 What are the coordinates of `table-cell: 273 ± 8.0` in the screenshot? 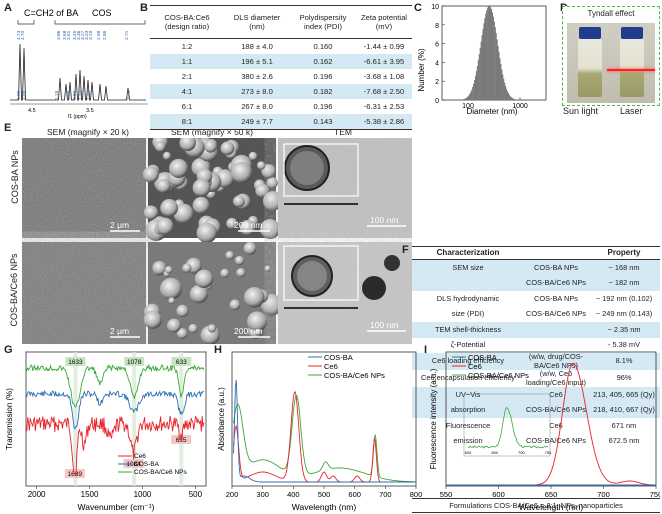 It's located at (257, 91).